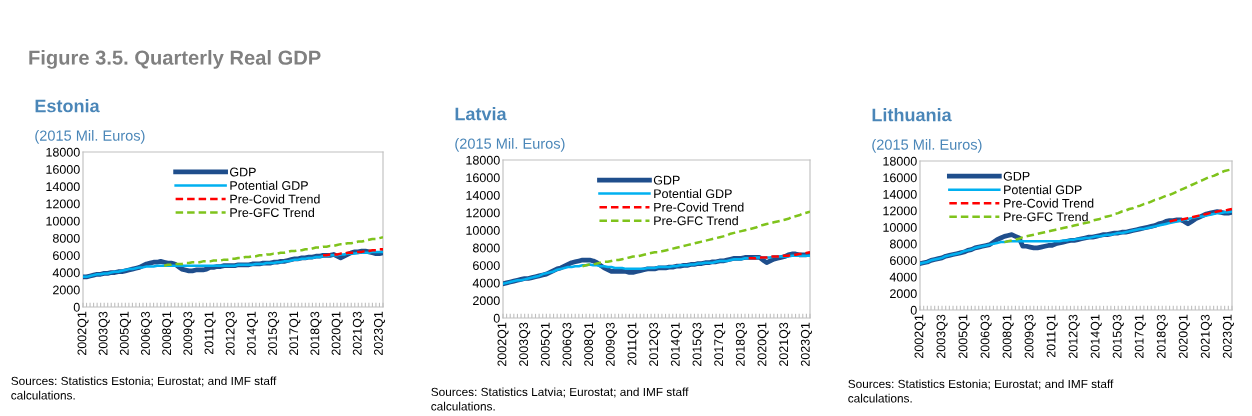  What do you see at coordinates (67, 106) in the screenshot?
I see `chart-title: Estonia` at bounding box center [67, 106].